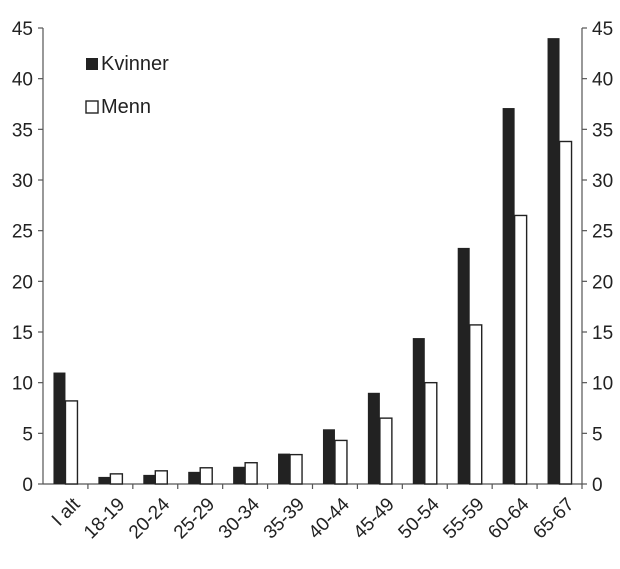  Describe the element at coordinates (602, 282) in the screenshot. I see `y-tick-label-right: 20` at that location.